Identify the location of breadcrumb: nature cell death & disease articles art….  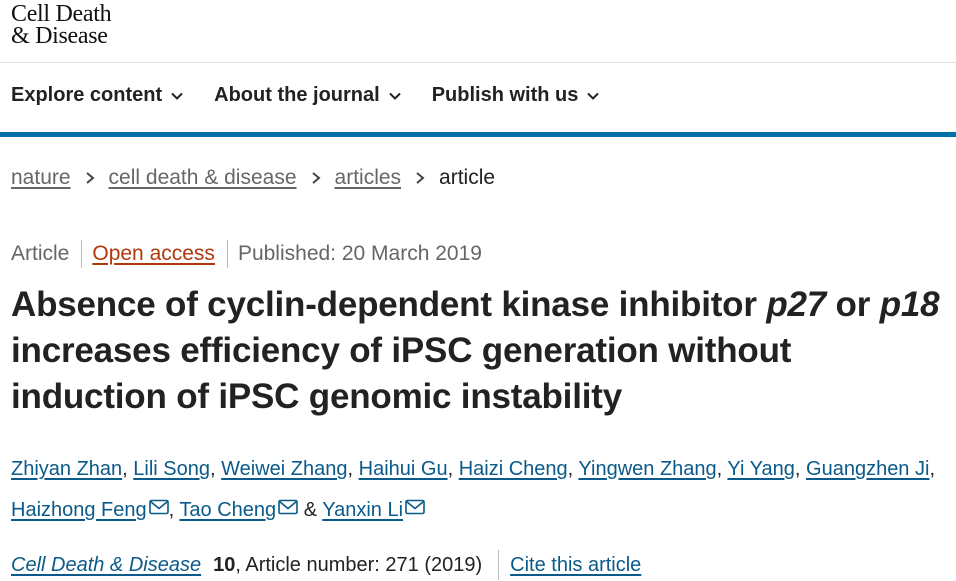
(253, 178).